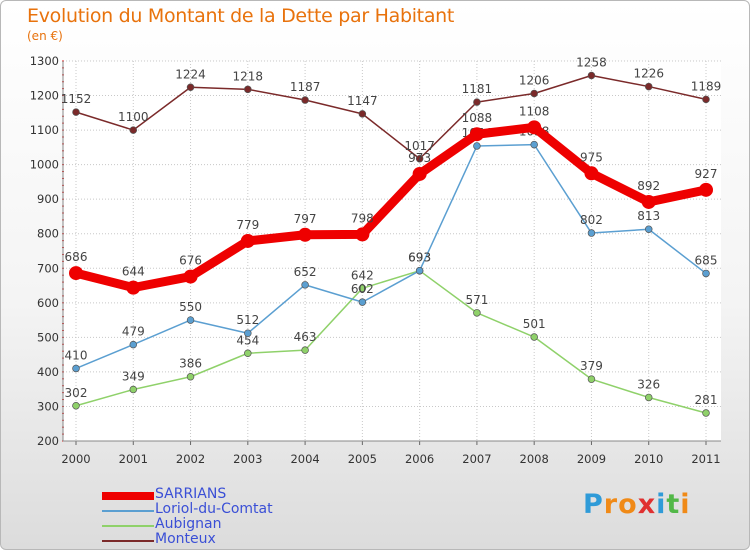 This screenshot has height=550, width=750. I want to click on y-tick-label: 400, so click(48, 372).